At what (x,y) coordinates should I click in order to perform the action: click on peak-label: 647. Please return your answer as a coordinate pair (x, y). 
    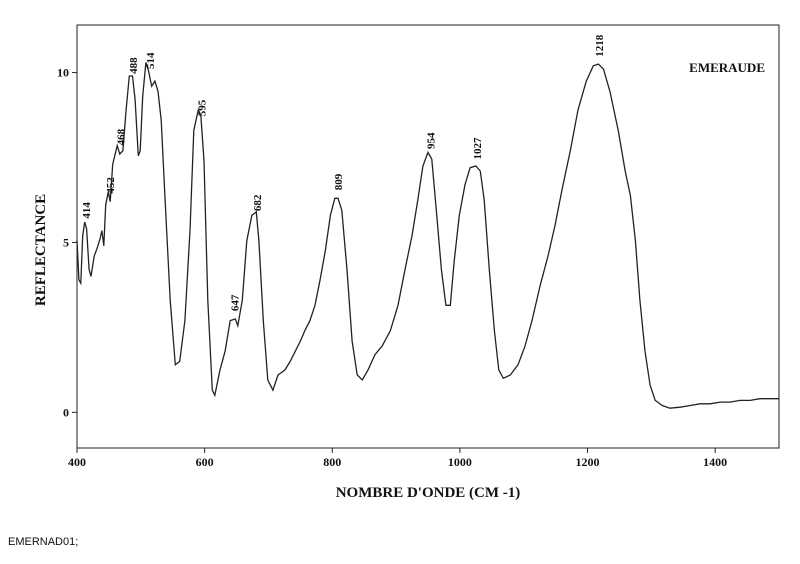
    Looking at the image, I should click on (236, 302).